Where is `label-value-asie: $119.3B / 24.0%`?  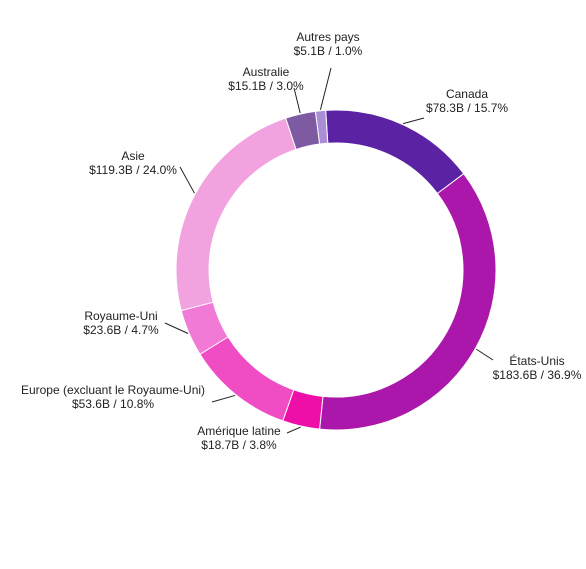
label-value-asie: $119.3B / 24.0% is located at coordinates (133, 170).